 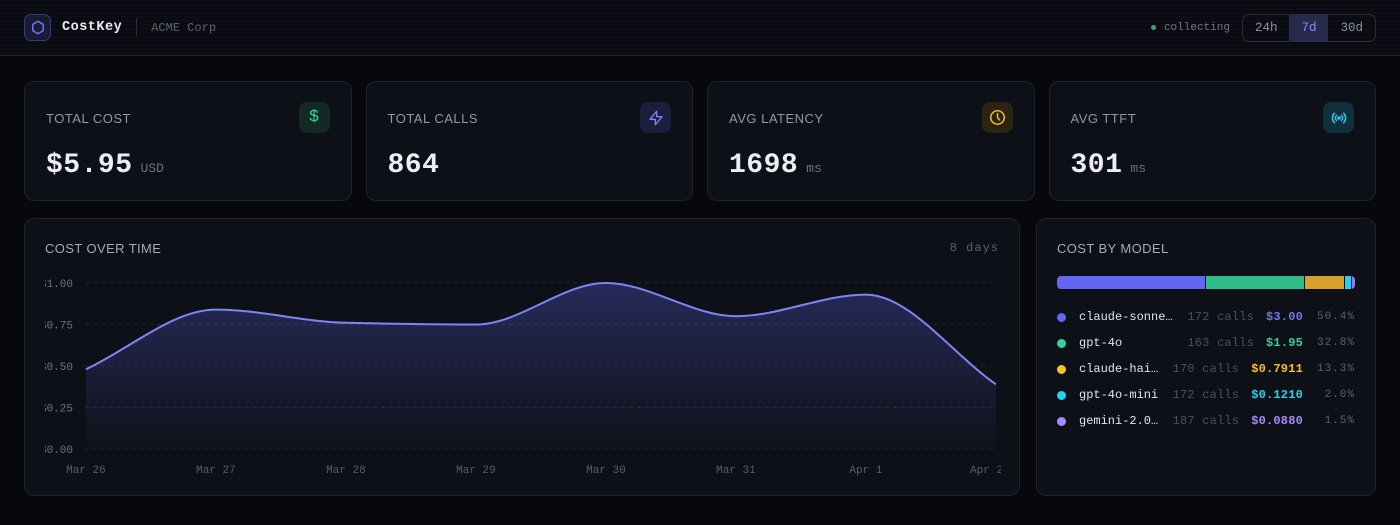 I want to click on svg-text: Mar 28, so click(x=346, y=471).